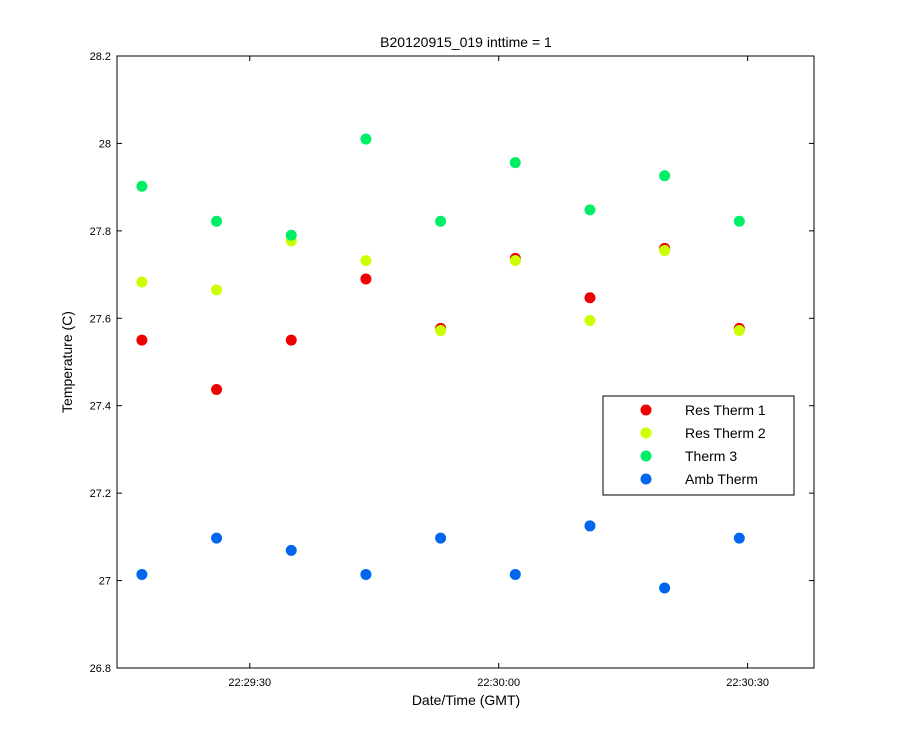 This screenshot has height=750, width=900. Describe the element at coordinates (498, 683) in the screenshot. I see `x-tick-label: 22:30:00` at that location.